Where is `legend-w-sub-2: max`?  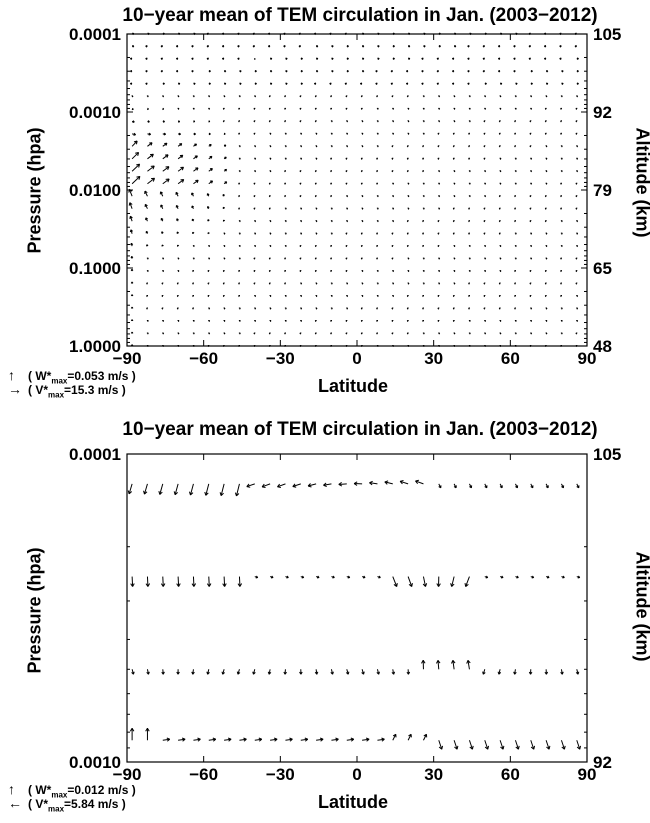 legend-w-sub-2: max is located at coordinates (59, 795).